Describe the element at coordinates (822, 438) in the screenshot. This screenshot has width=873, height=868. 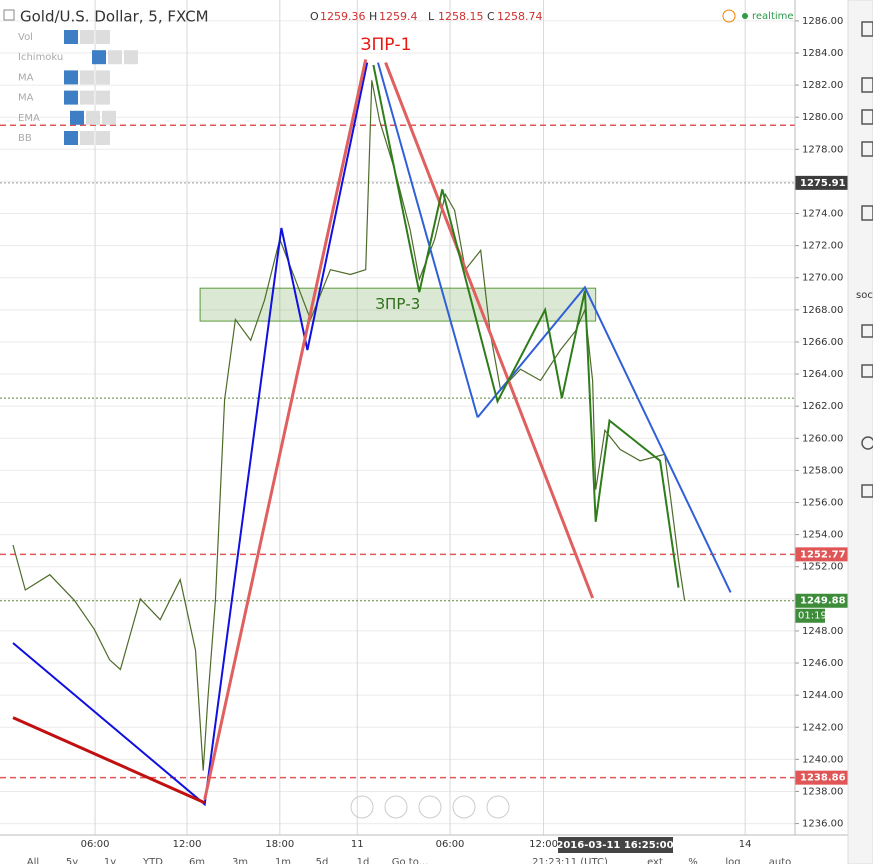
I see `y-tick-label: 1260.00` at that location.